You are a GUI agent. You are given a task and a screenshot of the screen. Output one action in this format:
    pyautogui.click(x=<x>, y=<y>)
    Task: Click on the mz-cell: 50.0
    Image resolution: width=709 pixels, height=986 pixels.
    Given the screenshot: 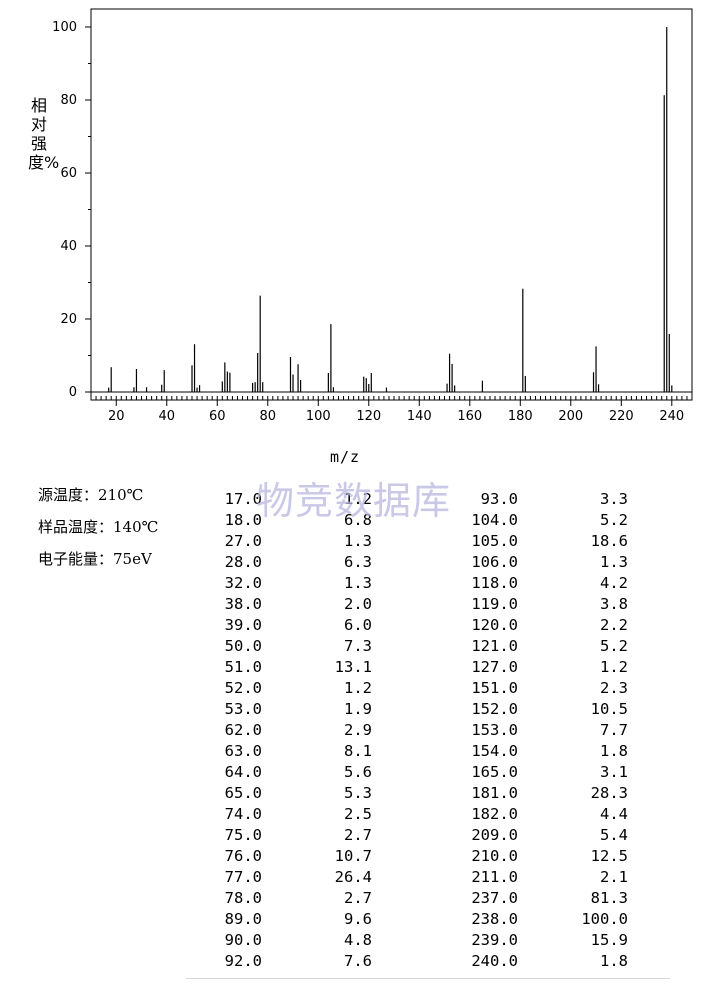 What is the action you would take?
    pyautogui.click(x=243, y=646)
    